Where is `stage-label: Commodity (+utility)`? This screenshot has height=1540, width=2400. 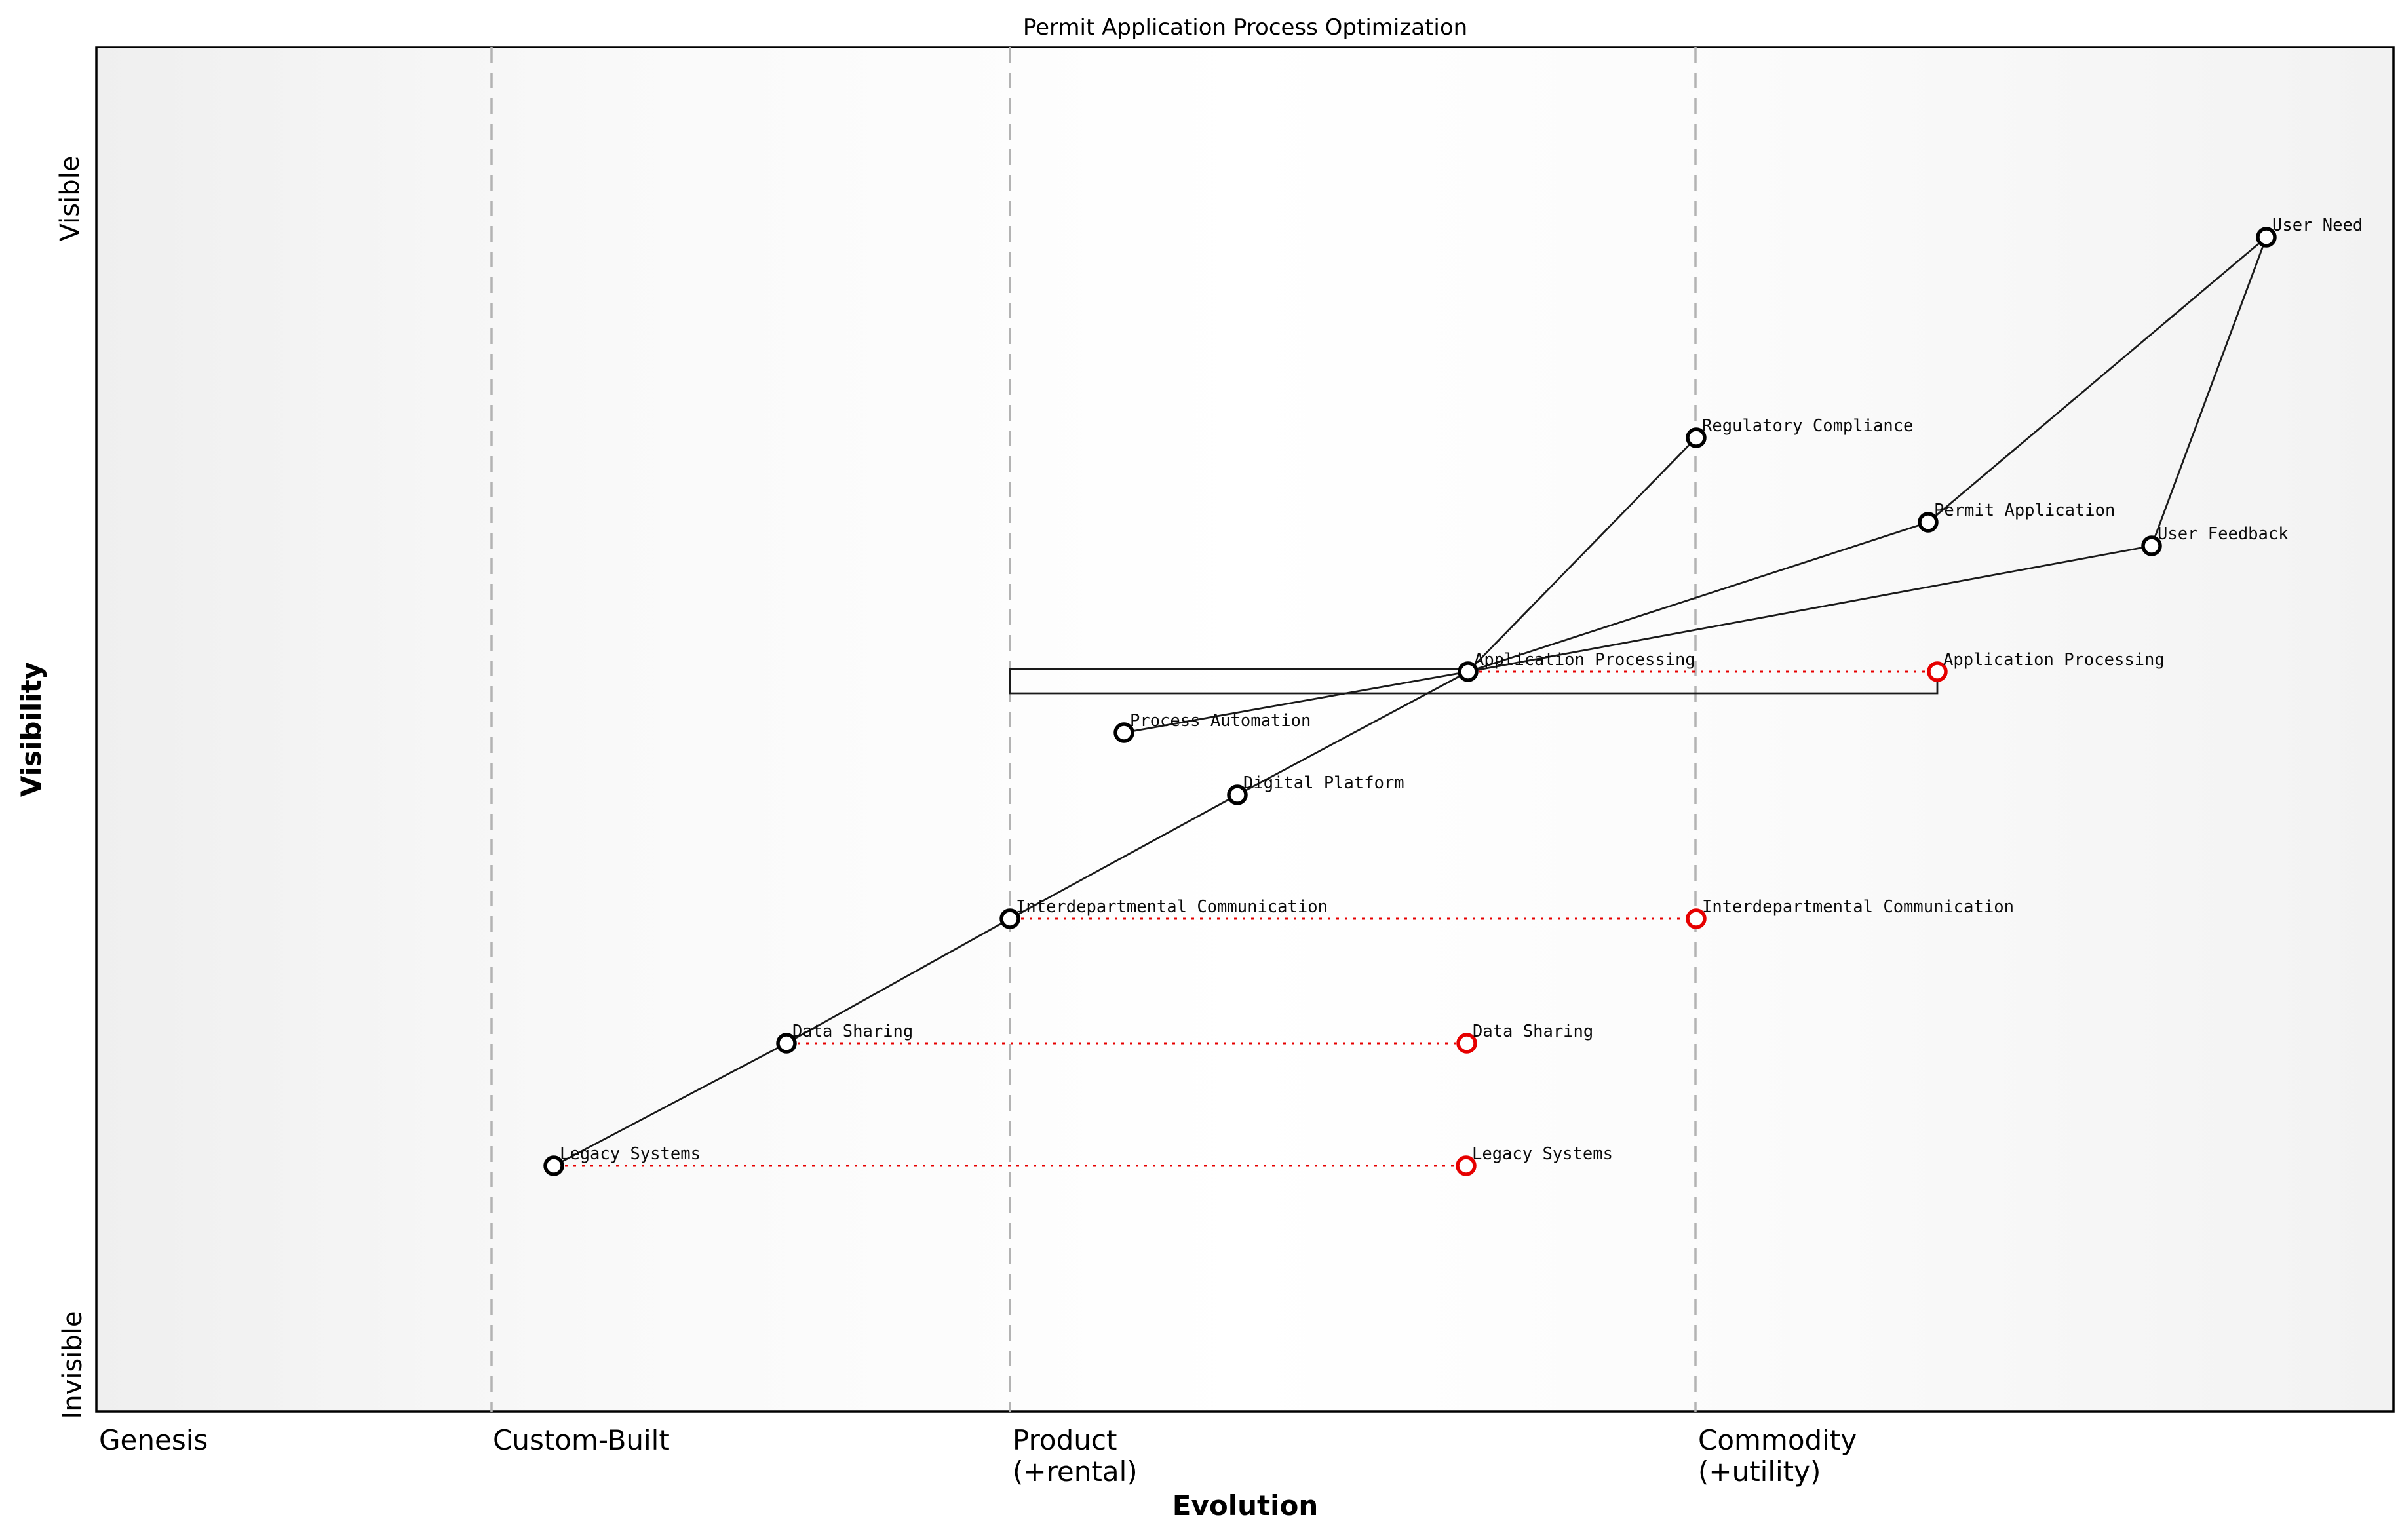 stage-label: Commodity (+utility) is located at coordinates (1777, 1456).